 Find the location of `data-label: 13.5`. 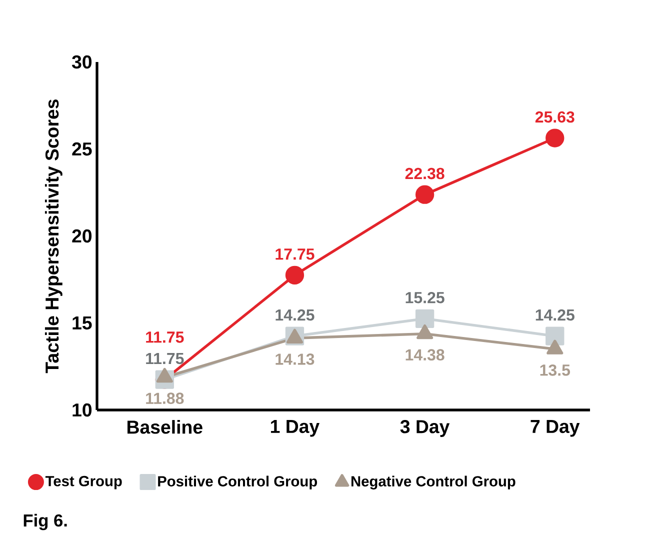

data-label: 13.5 is located at coordinates (555, 370).